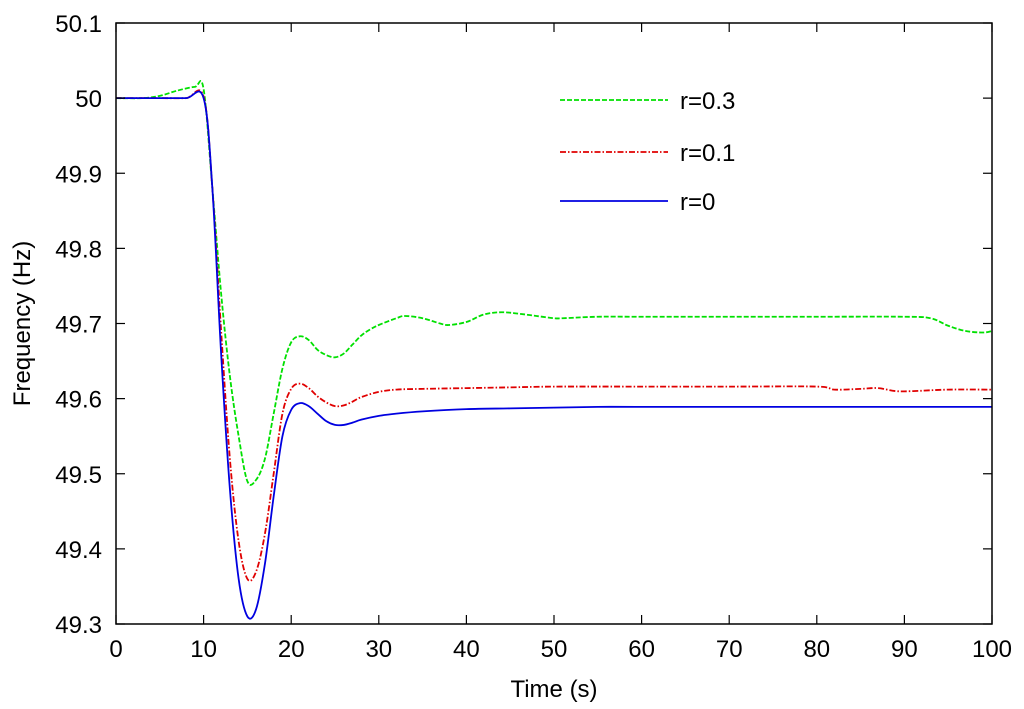  Describe the element at coordinates (992, 649) in the screenshot. I see `x-tick-label: 100` at that location.